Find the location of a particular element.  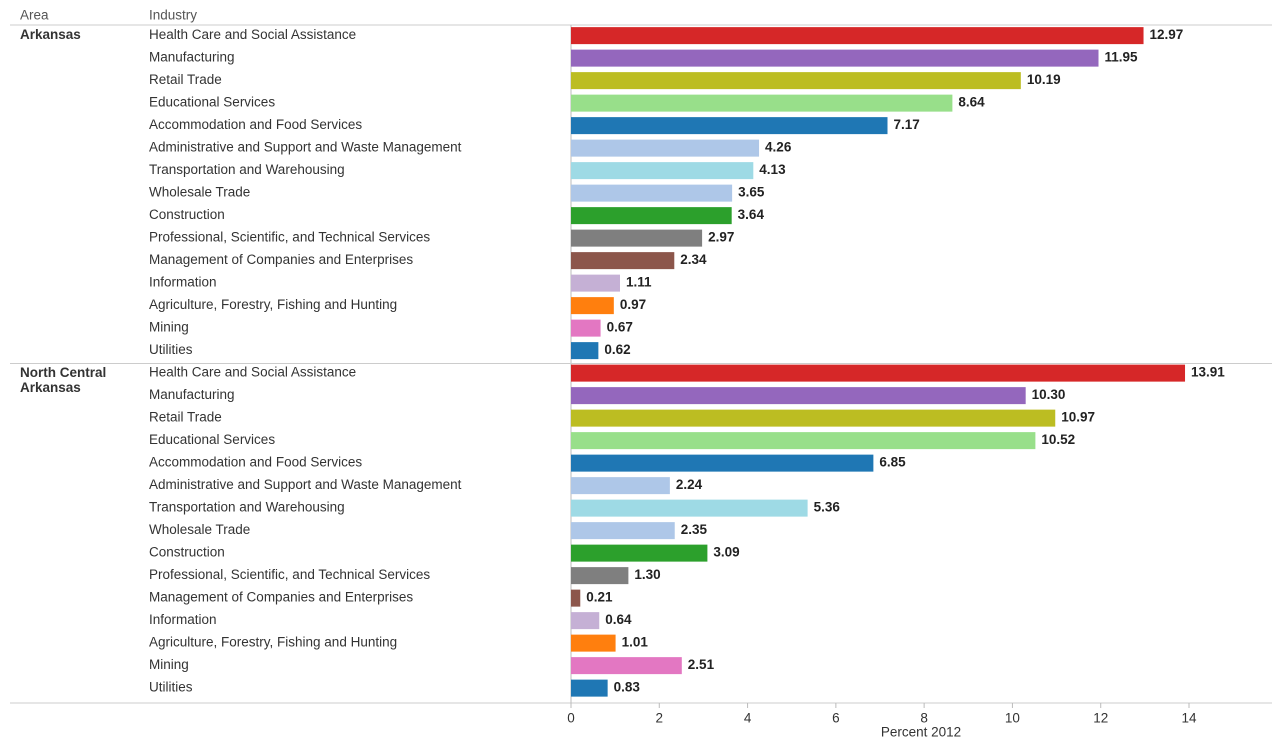

x-tick-label: 2 is located at coordinates (660, 718).